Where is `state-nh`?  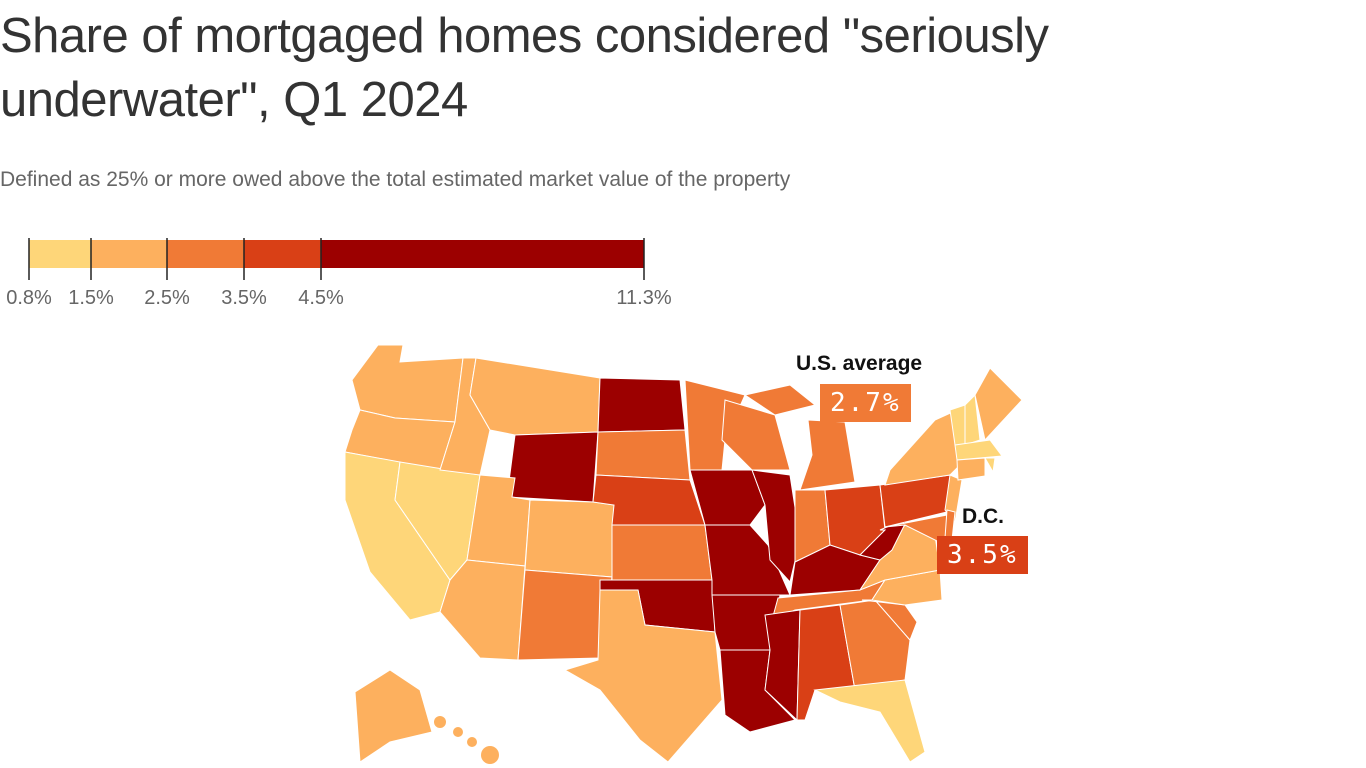
state-nh is located at coordinates (972, 419).